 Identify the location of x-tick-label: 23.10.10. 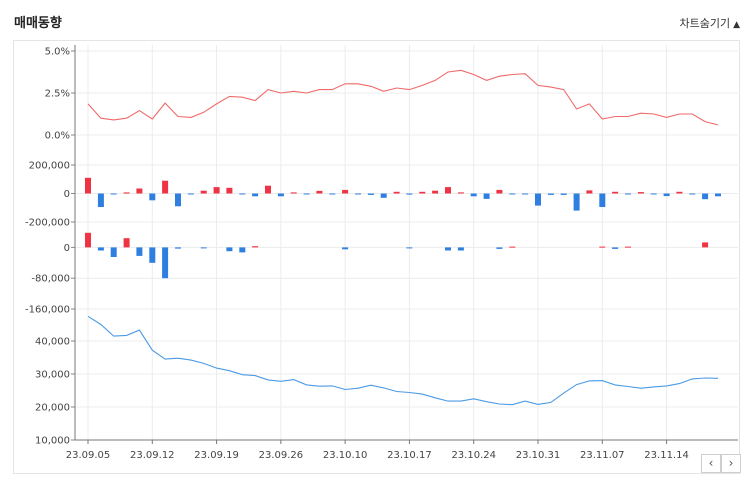
(345, 455).